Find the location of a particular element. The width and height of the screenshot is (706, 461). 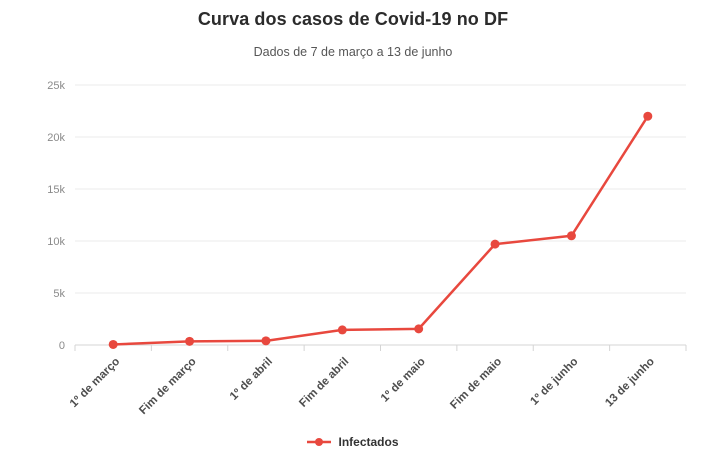

legend-marker-dot is located at coordinates (319, 442).